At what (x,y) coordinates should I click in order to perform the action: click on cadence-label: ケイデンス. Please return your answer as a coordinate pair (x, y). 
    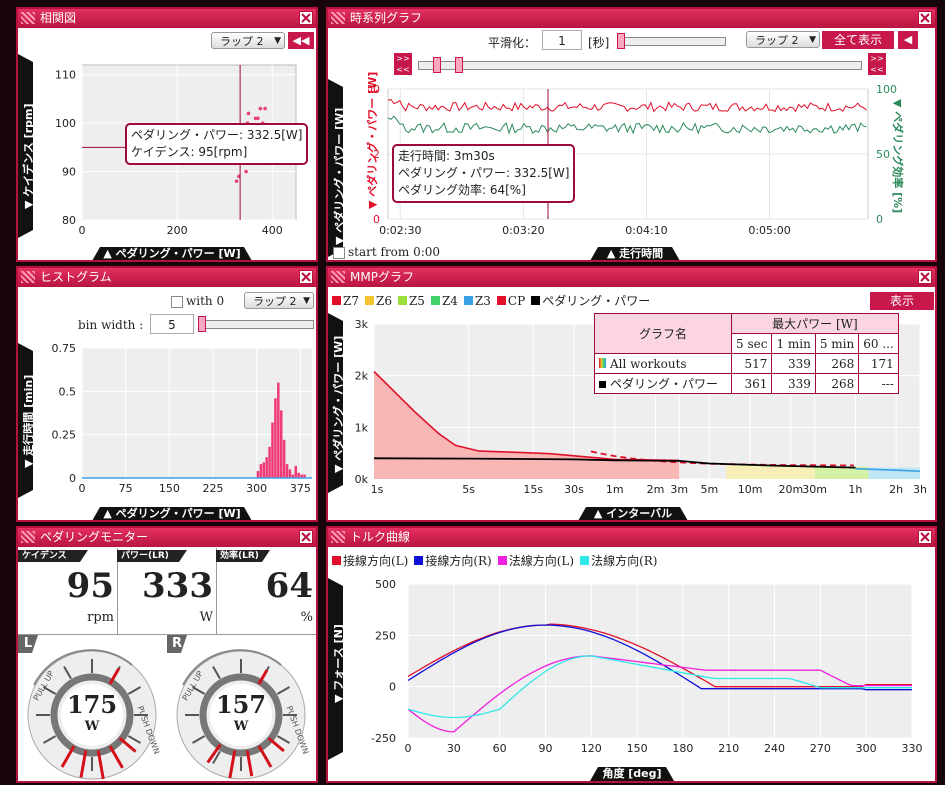
    Looking at the image, I should click on (53, 556).